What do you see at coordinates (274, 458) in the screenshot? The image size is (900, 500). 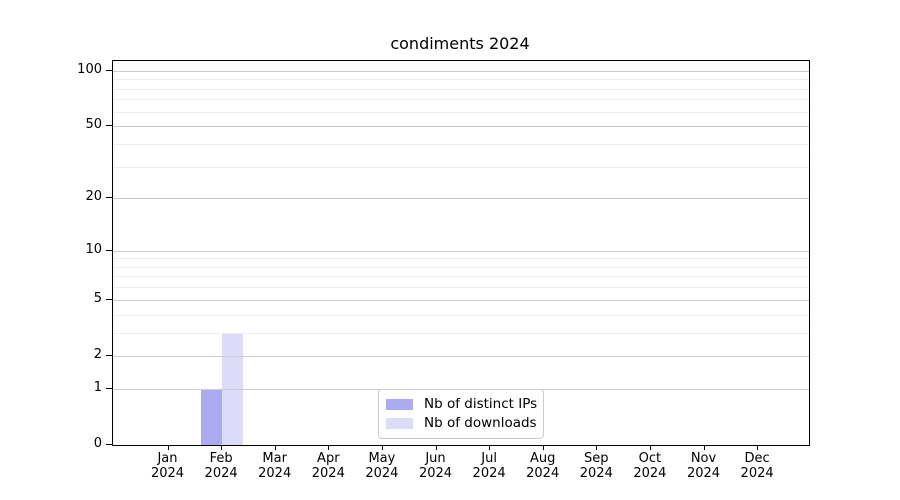 I see `x-tick-month: Mar` at bounding box center [274, 458].